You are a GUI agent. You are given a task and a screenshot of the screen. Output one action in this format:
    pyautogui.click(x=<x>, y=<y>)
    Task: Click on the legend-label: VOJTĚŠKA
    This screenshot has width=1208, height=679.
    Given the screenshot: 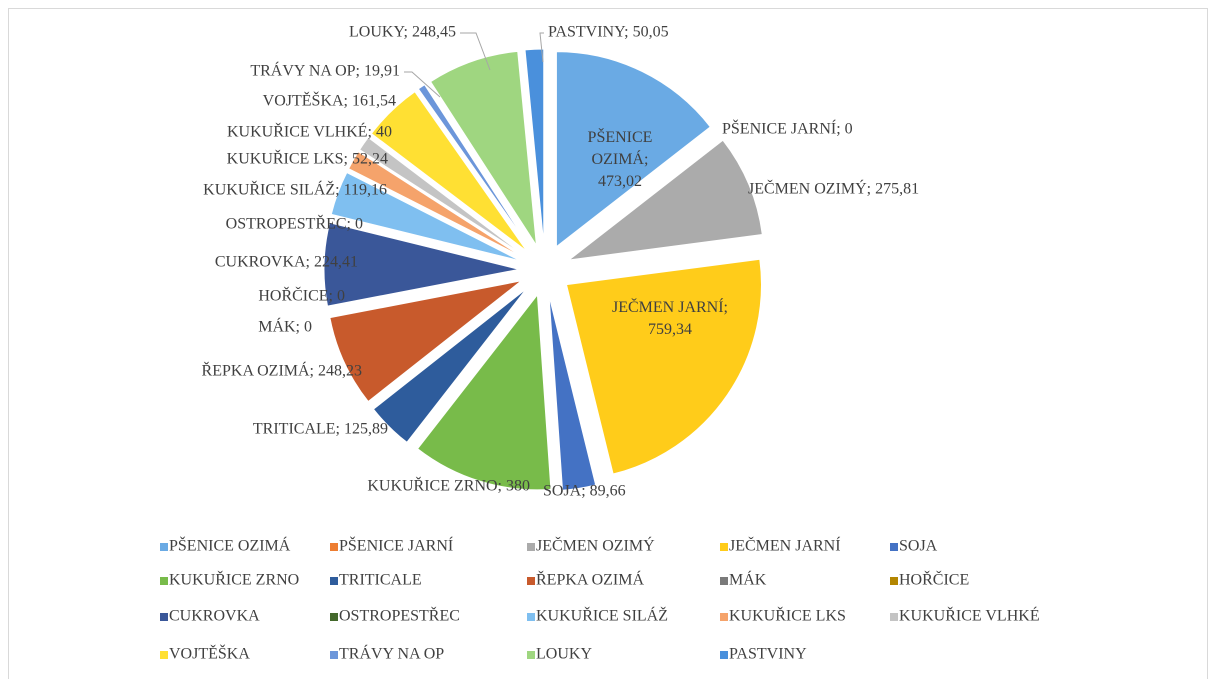 What is the action you would take?
    pyautogui.click(x=209, y=653)
    